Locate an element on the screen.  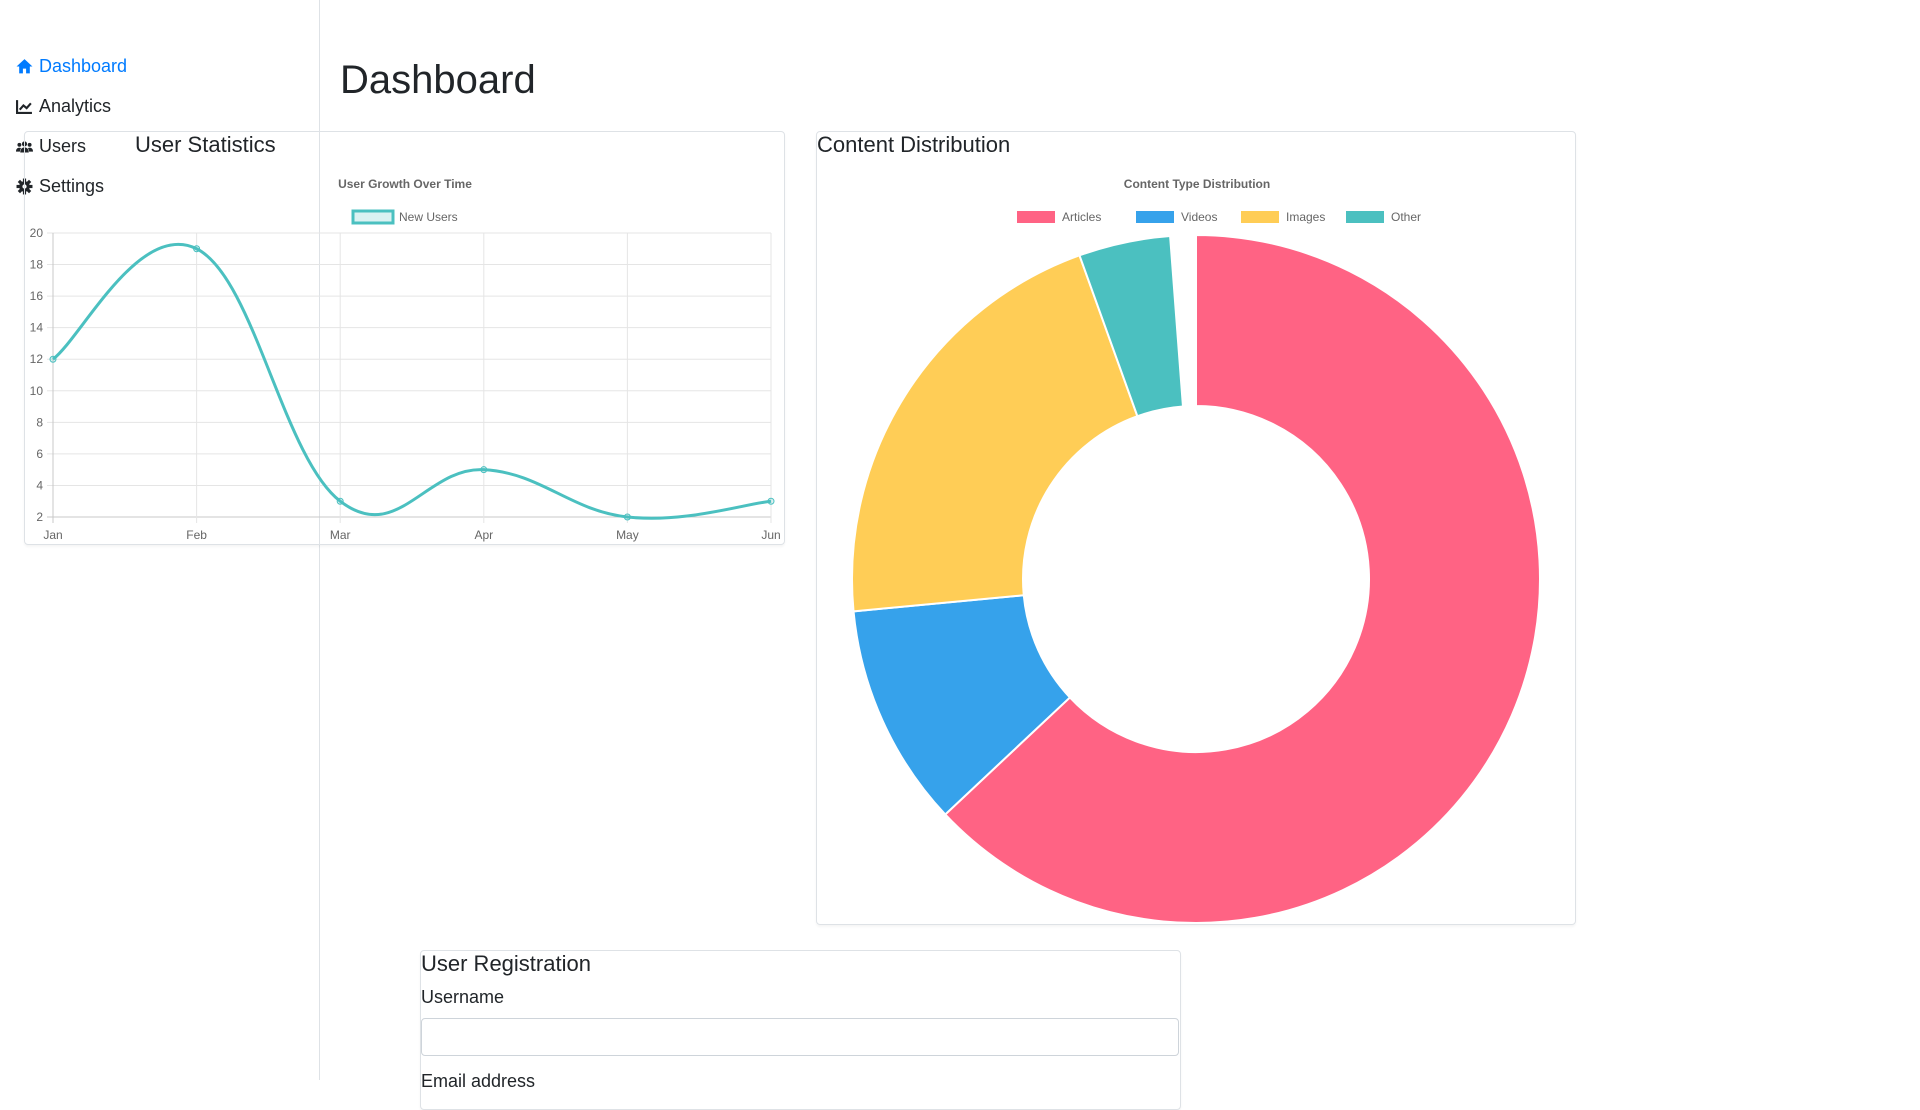
x-tick-label: Mar is located at coordinates (340, 535).